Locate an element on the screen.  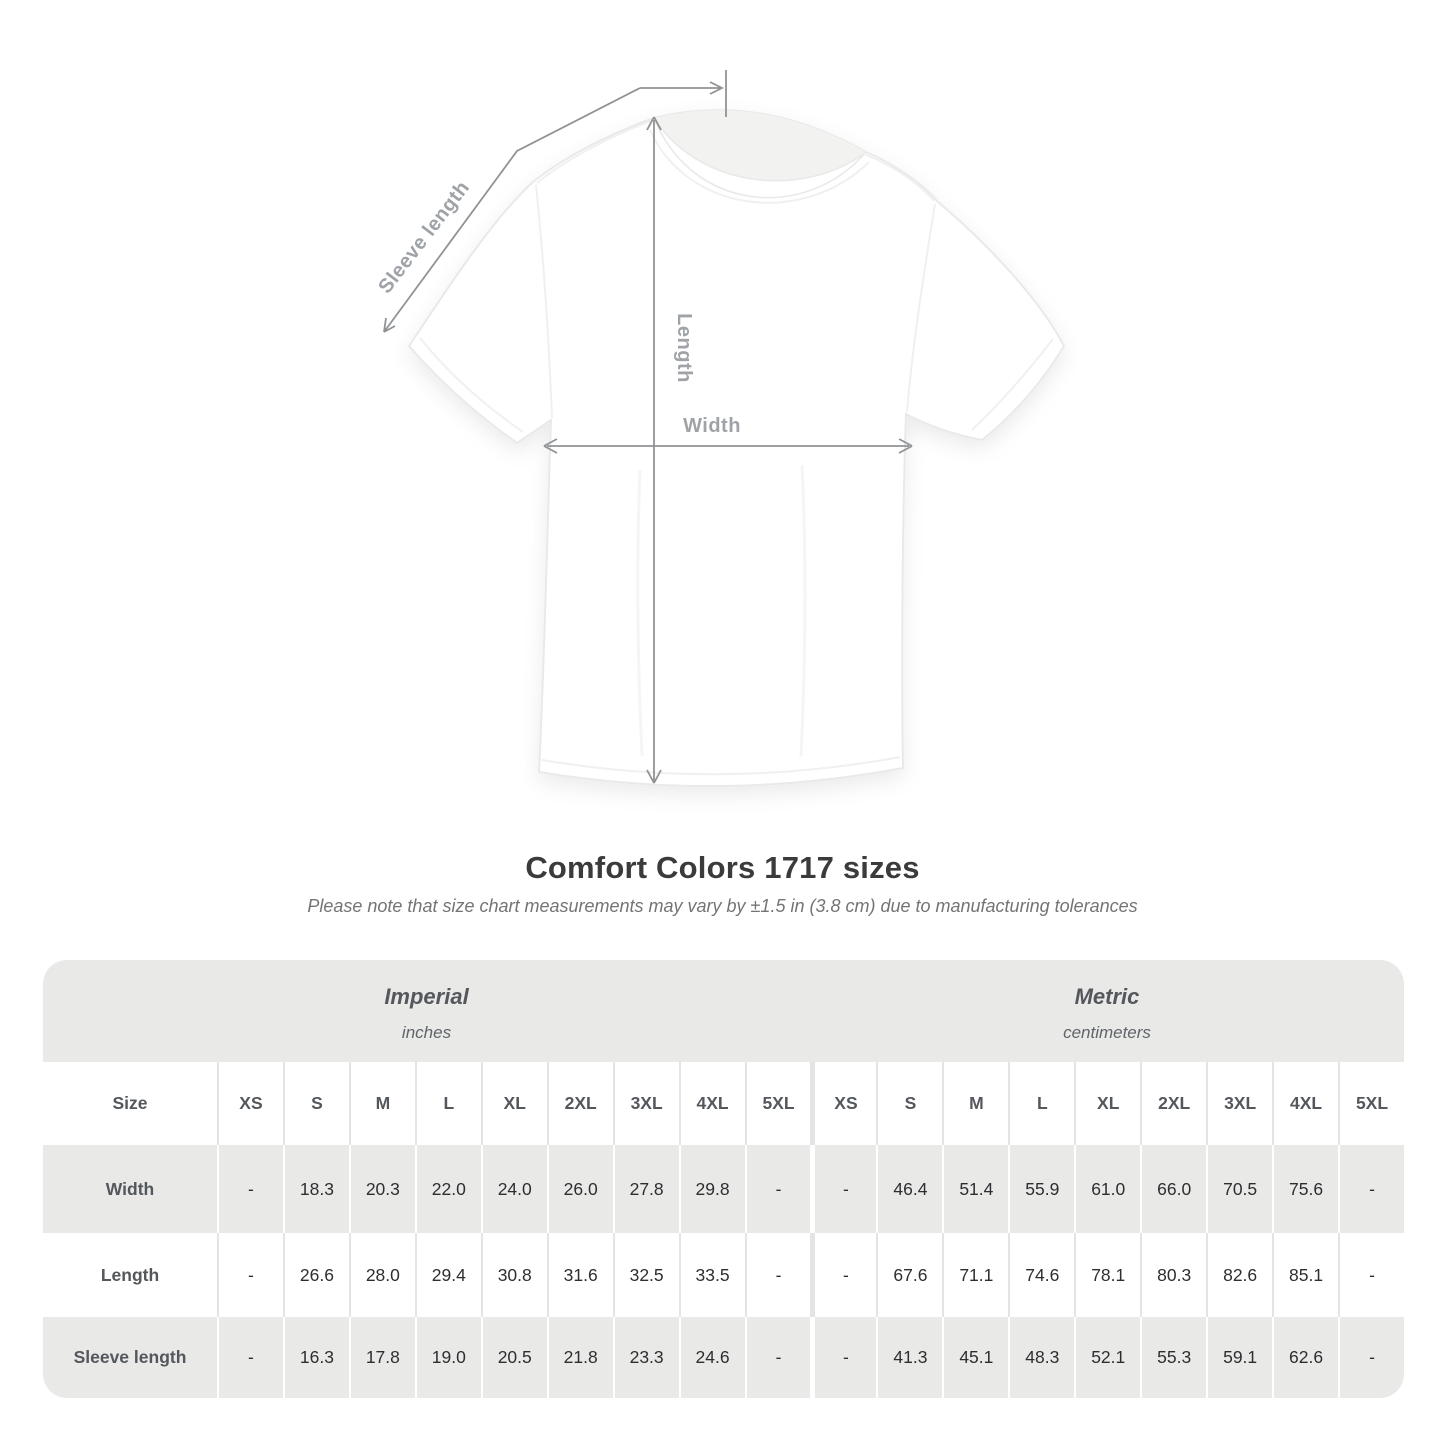
sleeve-length-value: 59.1 is located at coordinates (1239, 1357).